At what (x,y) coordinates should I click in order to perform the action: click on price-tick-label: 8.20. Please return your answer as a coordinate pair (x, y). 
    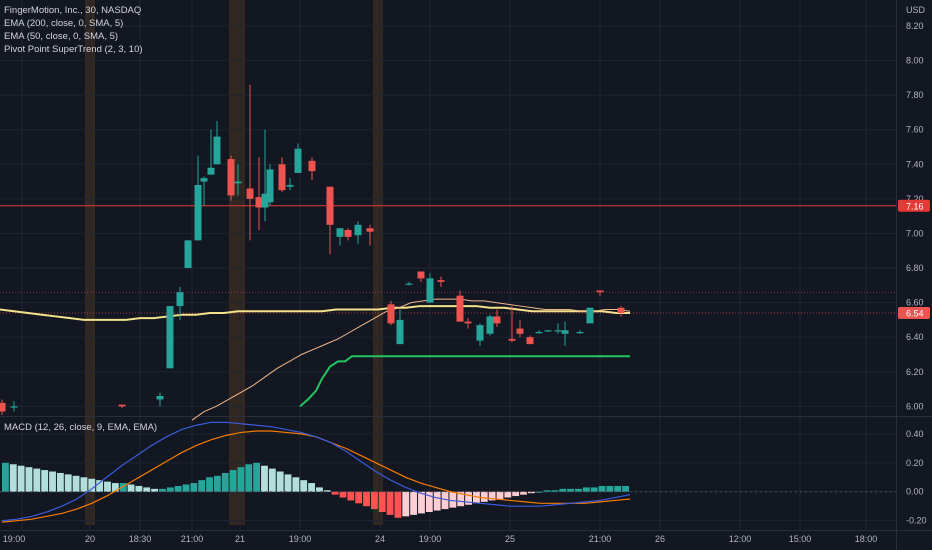
    Looking at the image, I should click on (915, 26).